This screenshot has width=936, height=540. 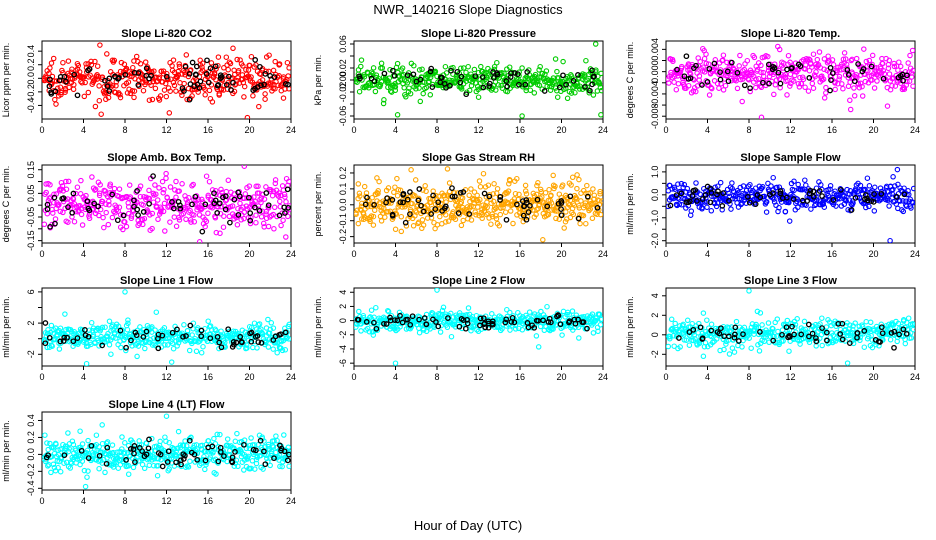 I want to click on x-tick-label: 8, so click(x=748, y=254).